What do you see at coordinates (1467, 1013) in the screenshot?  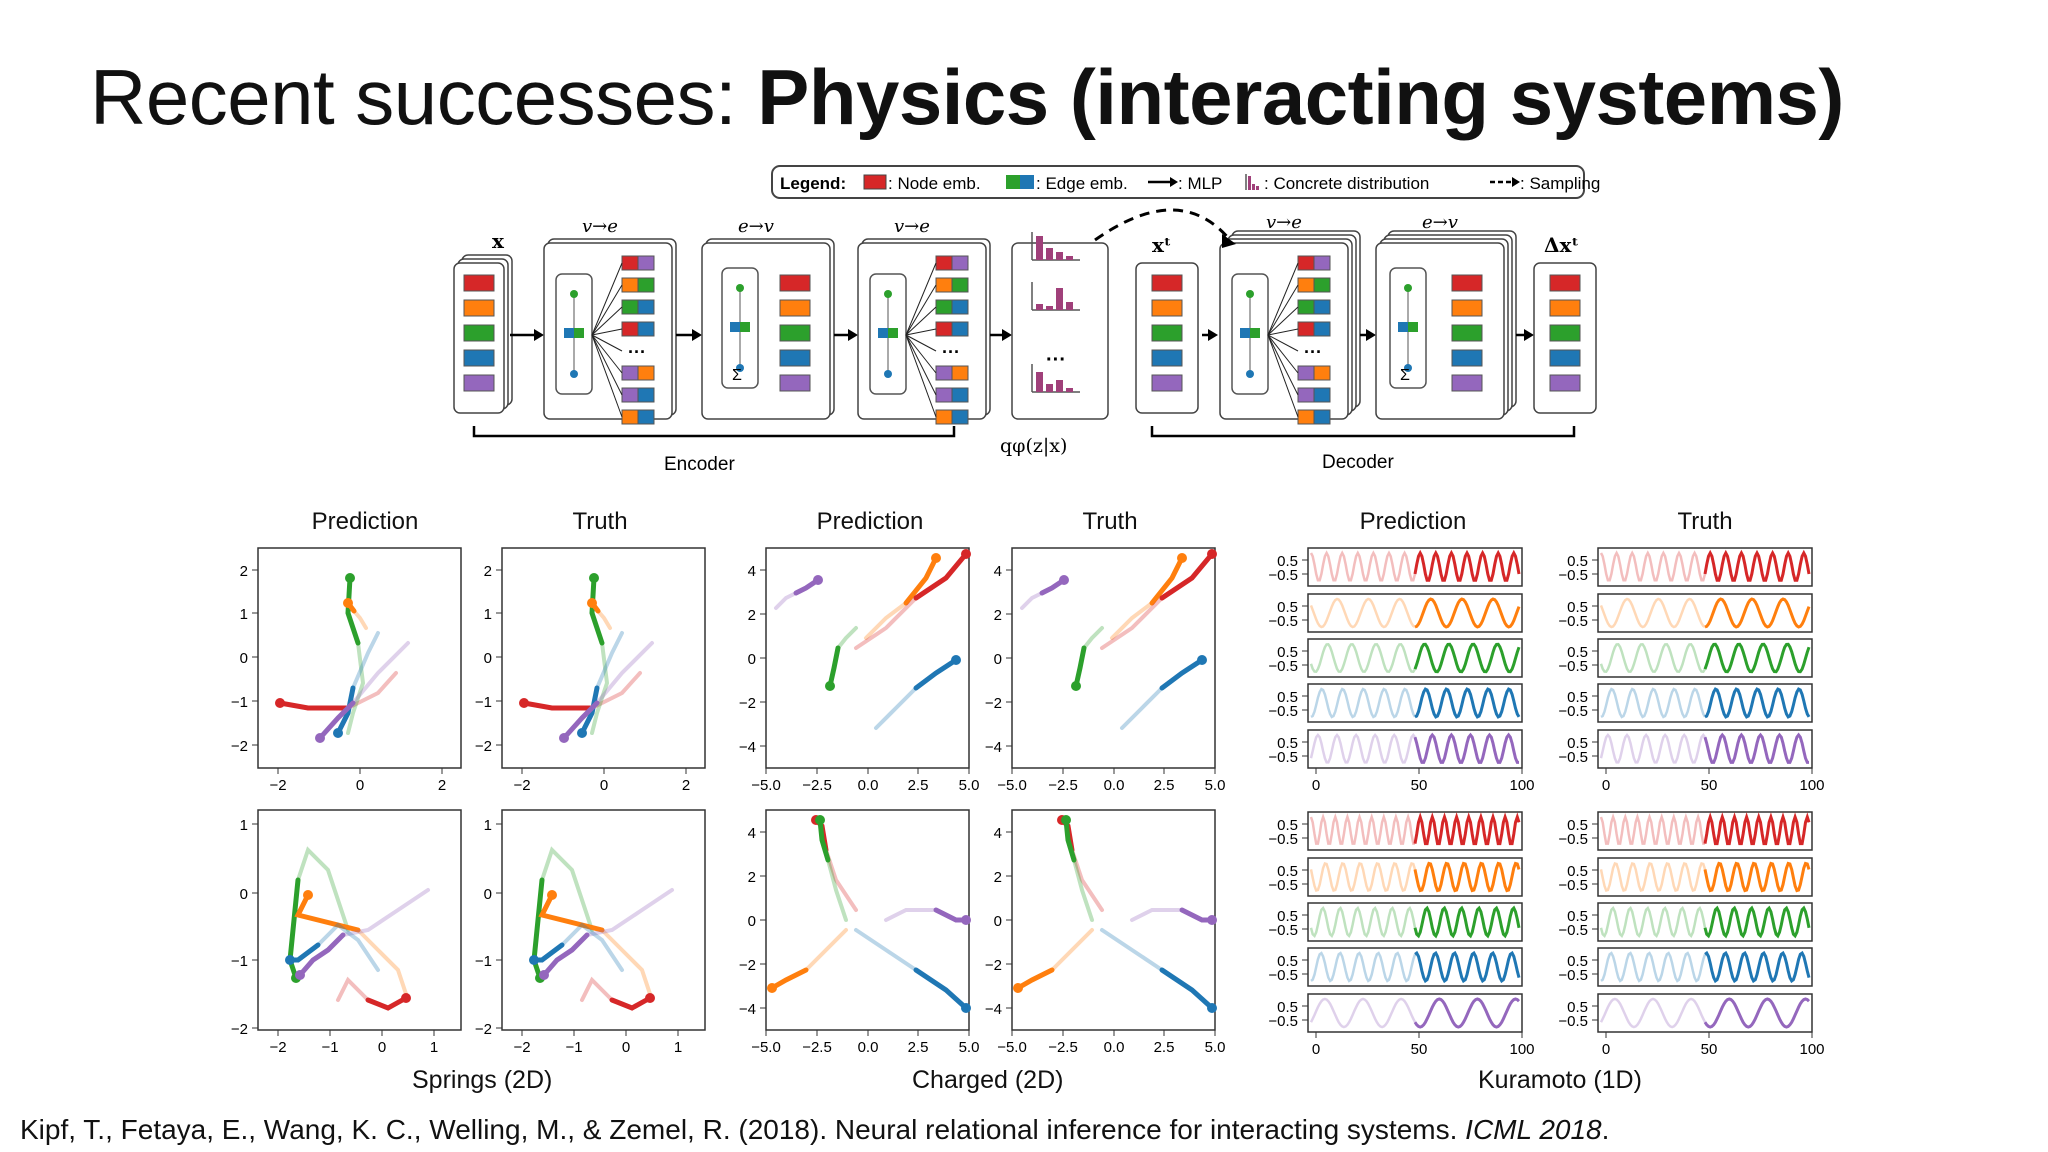 I see `kuramoto-pred-bot-row5-series` at bounding box center [1467, 1013].